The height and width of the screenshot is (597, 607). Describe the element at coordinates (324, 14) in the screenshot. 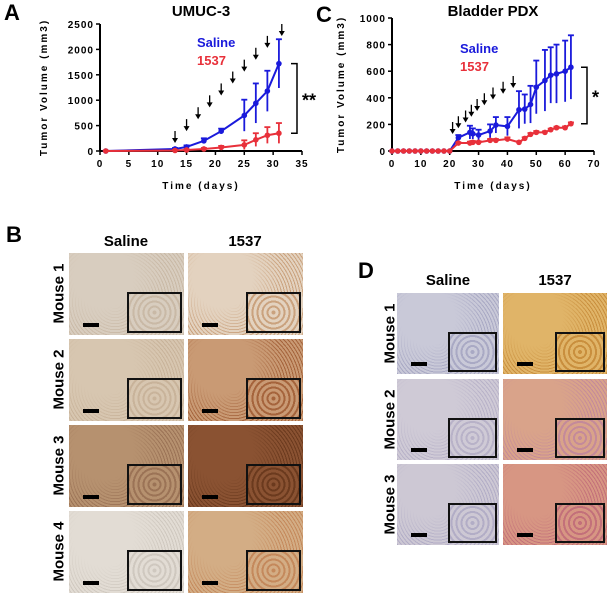

I see `panel-label-c: C` at that location.